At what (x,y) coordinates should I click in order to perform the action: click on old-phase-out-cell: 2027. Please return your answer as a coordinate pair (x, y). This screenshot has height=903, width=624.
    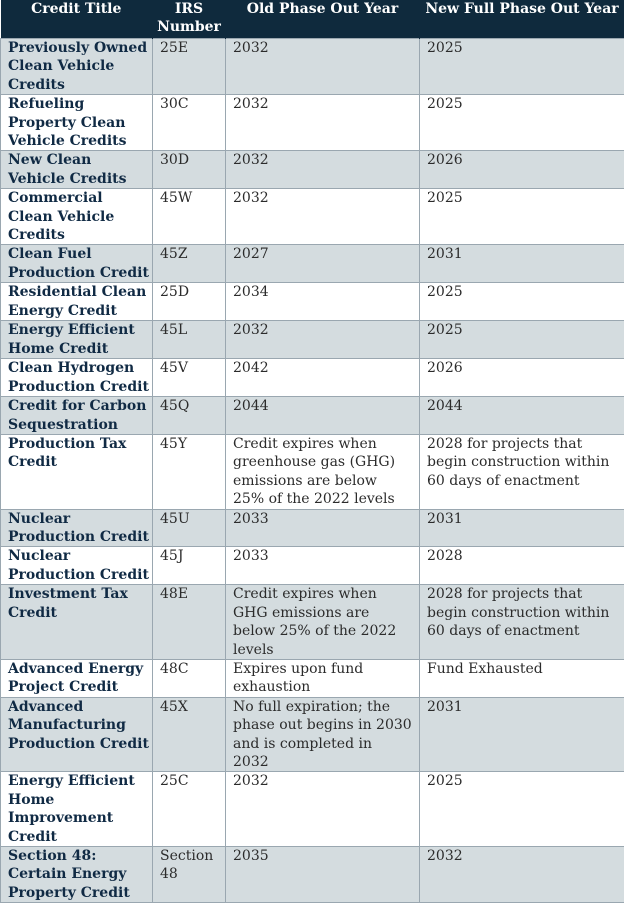
    Looking at the image, I should click on (323, 264).